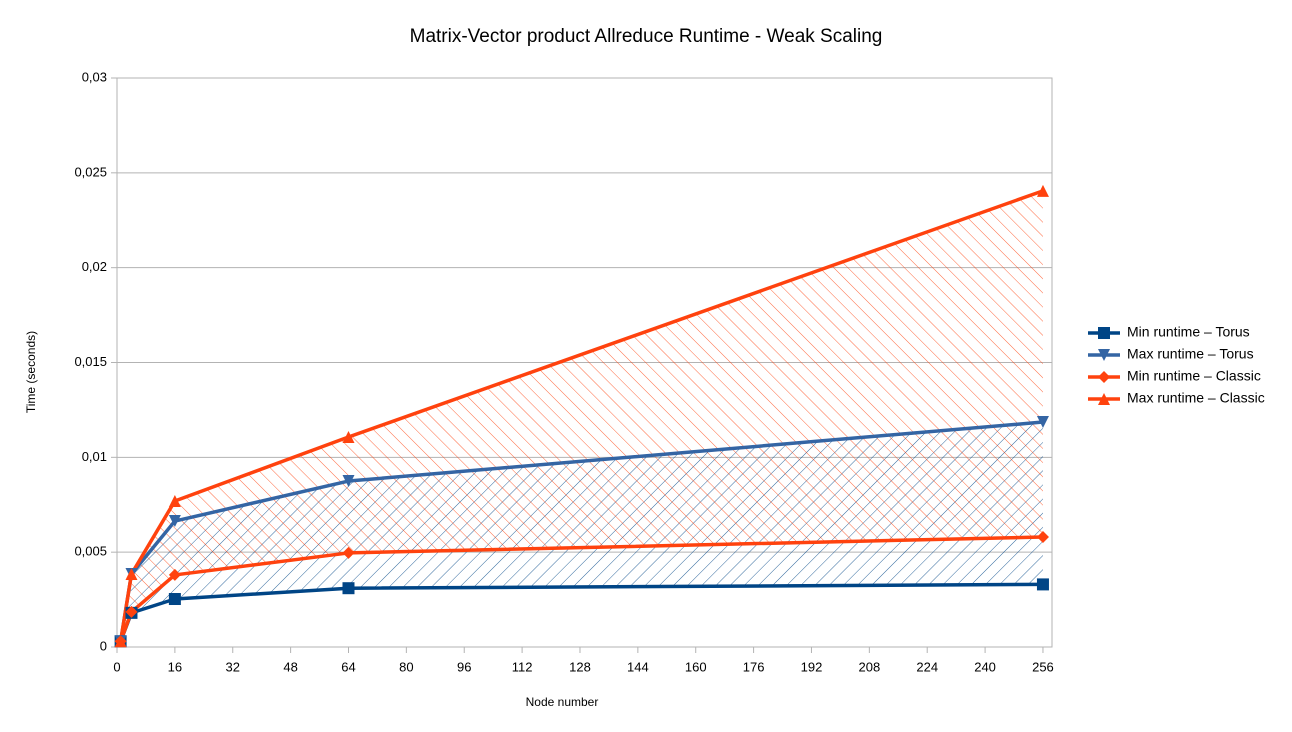 The width and height of the screenshot is (1292, 732). Describe the element at coordinates (927, 666) in the screenshot. I see `x-tick-label: 224` at that location.